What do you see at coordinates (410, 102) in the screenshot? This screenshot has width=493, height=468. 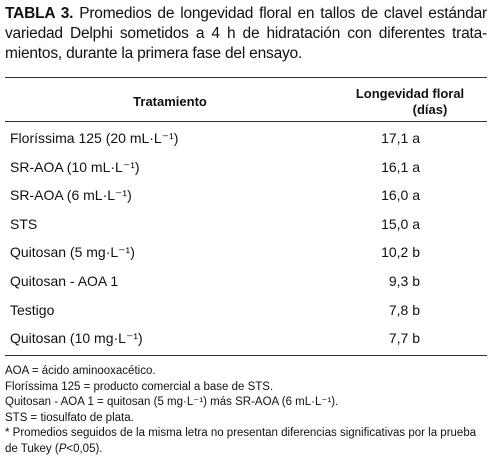 I see `header-longevity: Longevidad floral (días)` at bounding box center [410, 102].